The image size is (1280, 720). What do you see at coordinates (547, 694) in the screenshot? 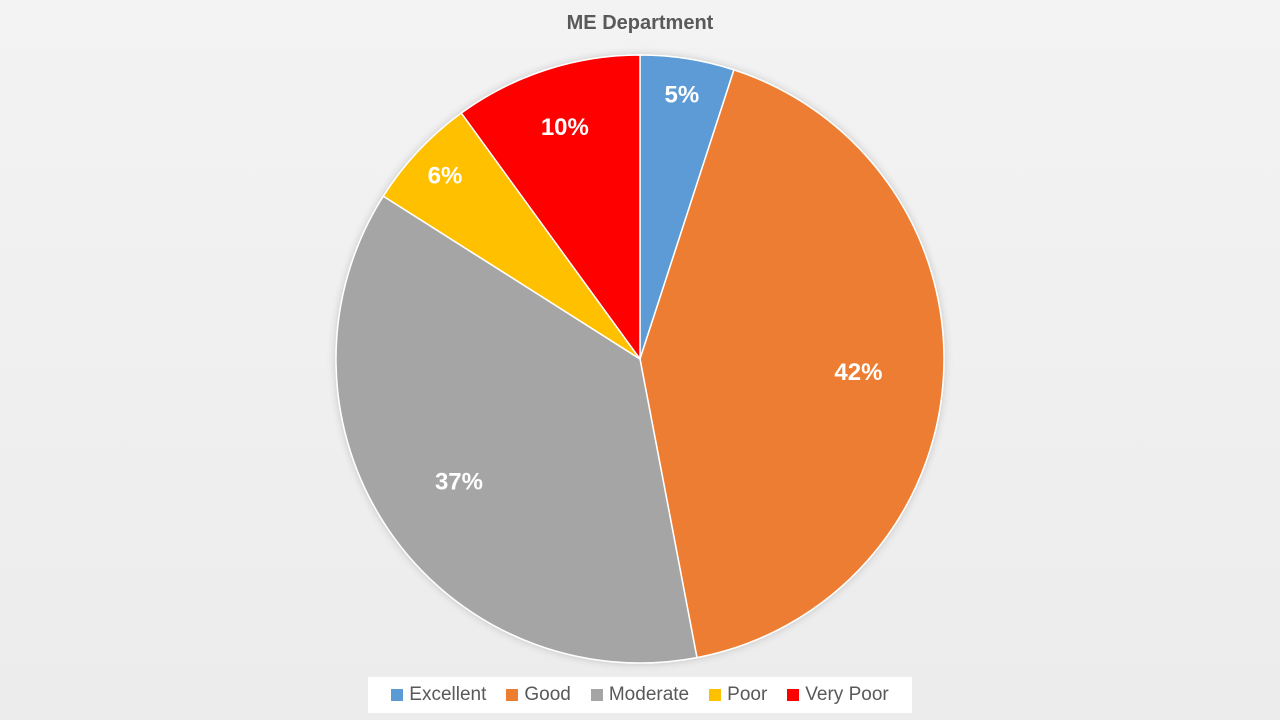
I see `legend-label: Good` at bounding box center [547, 694].